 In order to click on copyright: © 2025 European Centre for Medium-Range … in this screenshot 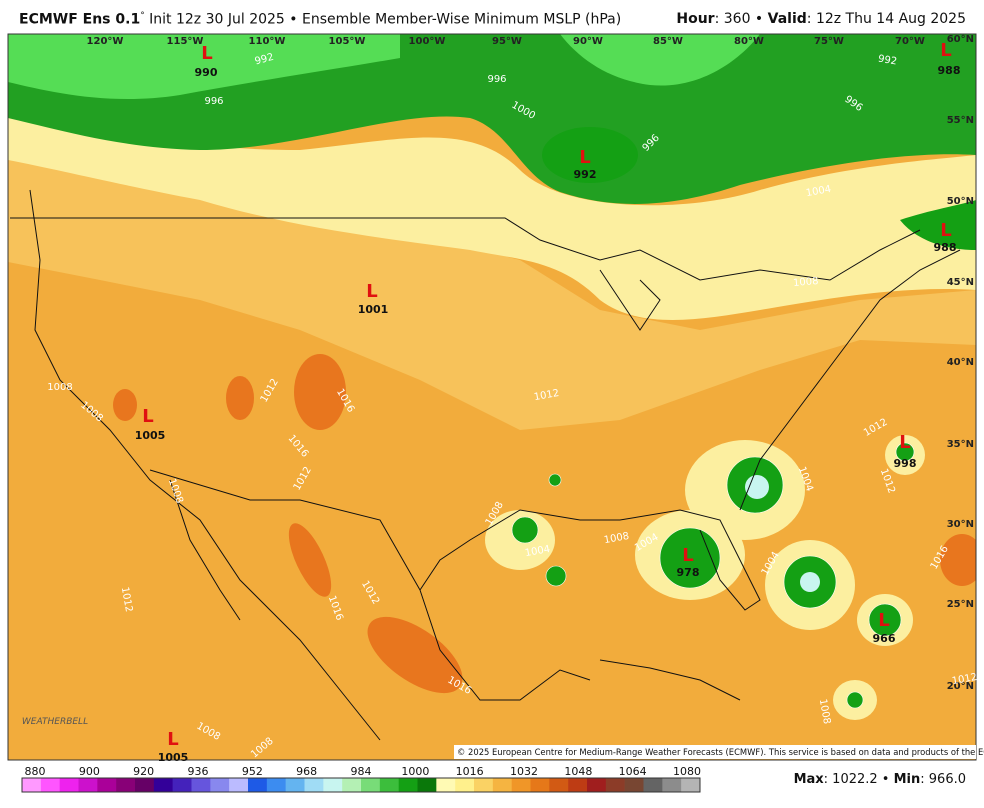, I will do `click(719, 752)`.